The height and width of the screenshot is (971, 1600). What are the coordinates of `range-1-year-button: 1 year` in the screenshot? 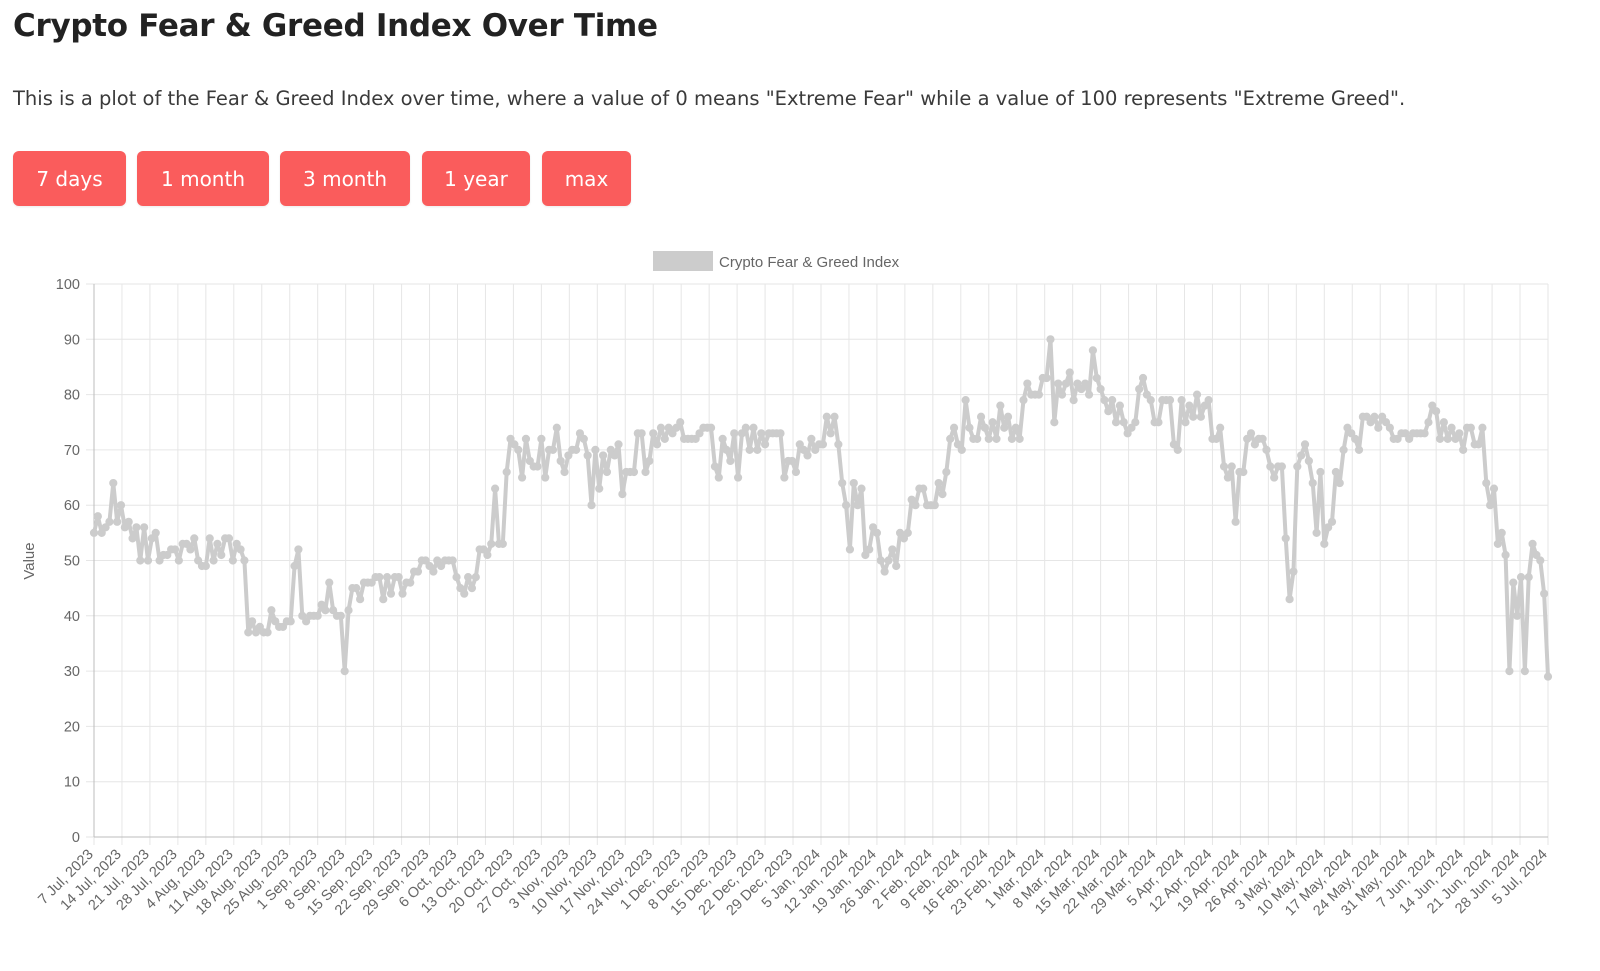 It's located at (476, 178).